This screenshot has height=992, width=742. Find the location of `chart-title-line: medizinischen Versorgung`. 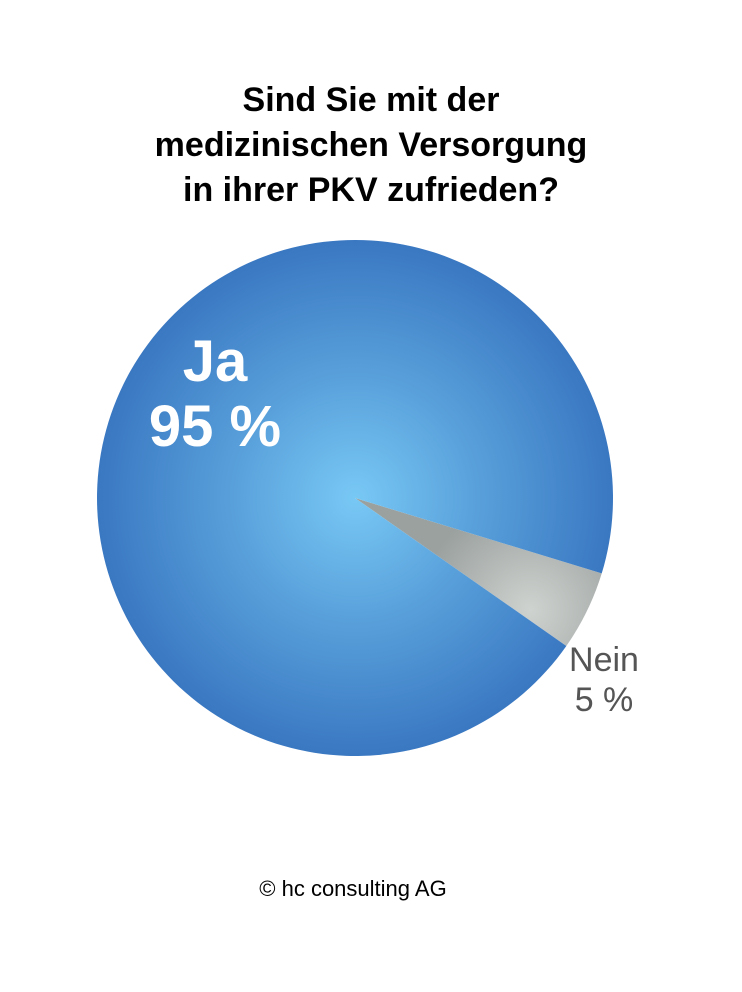

chart-title-line: medizinischen Versorgung is located at coordinates (371, 145).